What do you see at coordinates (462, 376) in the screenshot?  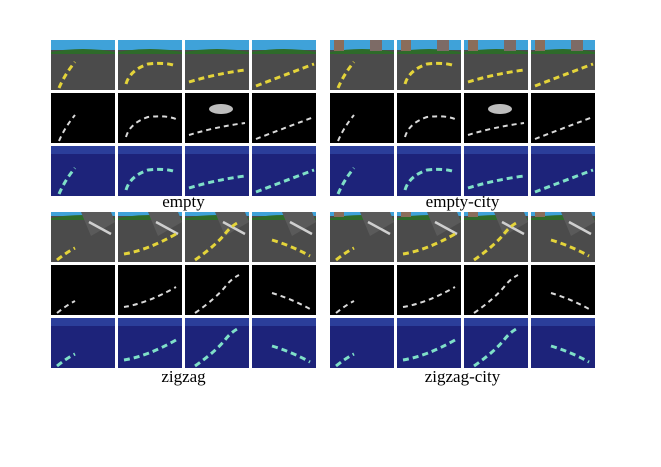 I see `caption-zigzag-city: zigzag-city` at bounding box center [462, 376].